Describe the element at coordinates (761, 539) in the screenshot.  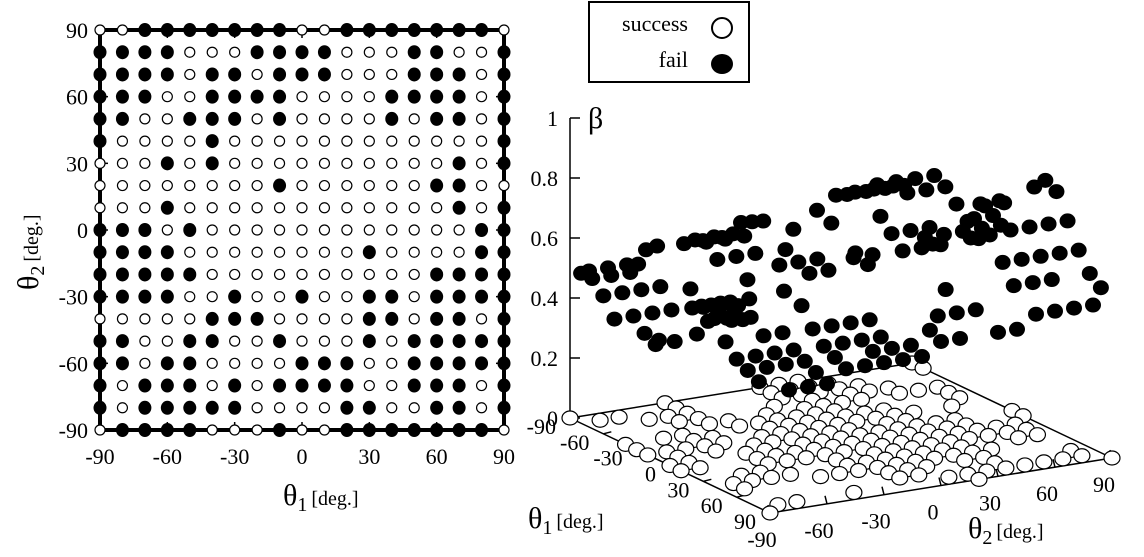
I see `theta2-tick-label: -90` at that location.